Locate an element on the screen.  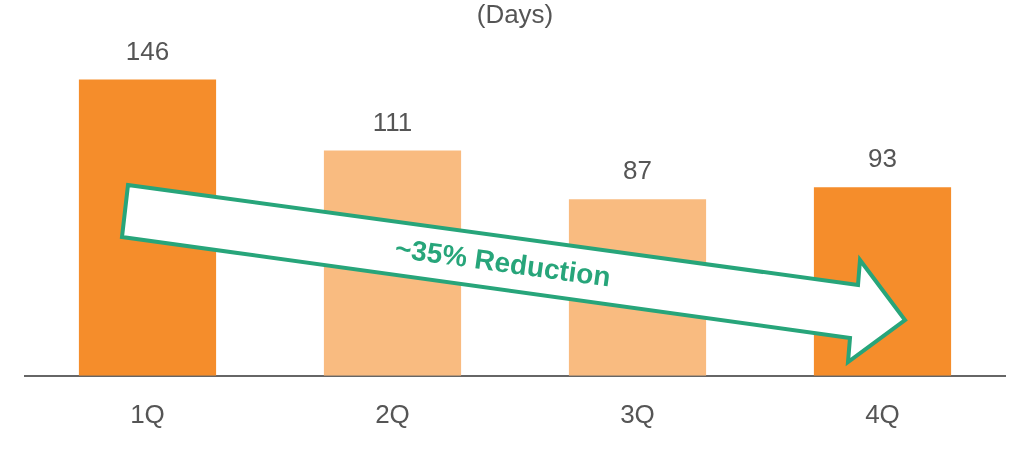
data-label: 111 is located at coordinates (392, 121).